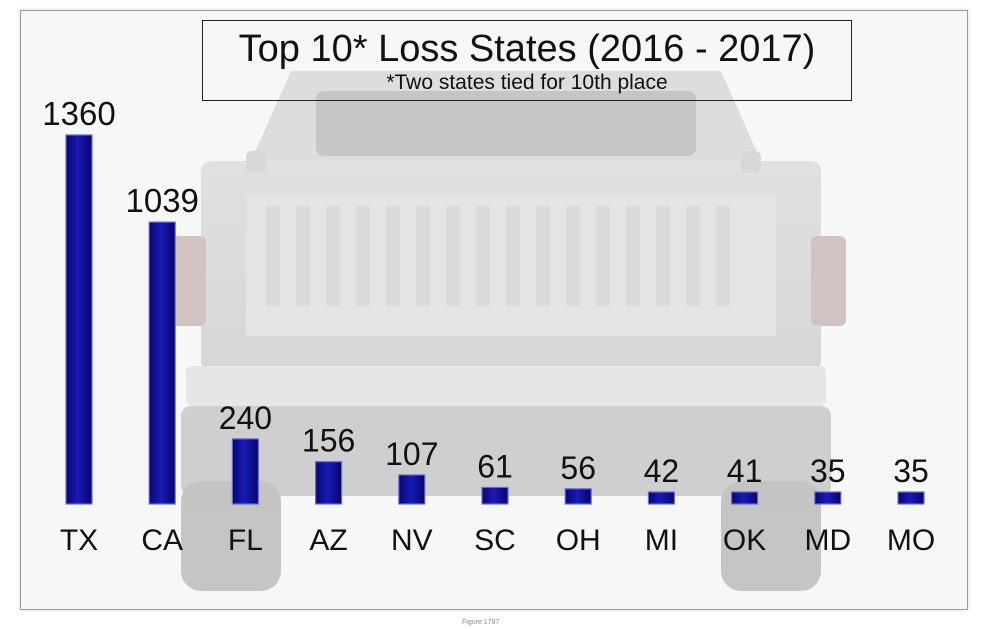  Describe the element at coordinates (495, 495) in the screenshot. I see `bar-sc` at that location.